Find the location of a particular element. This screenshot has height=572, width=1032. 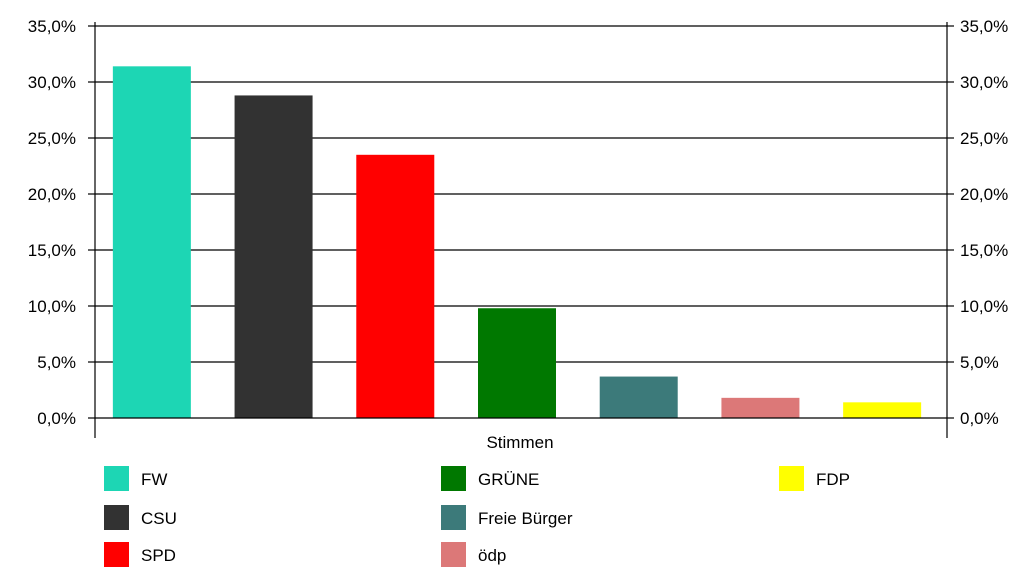

legend-item: CSU is located at coordinates (140, 517).